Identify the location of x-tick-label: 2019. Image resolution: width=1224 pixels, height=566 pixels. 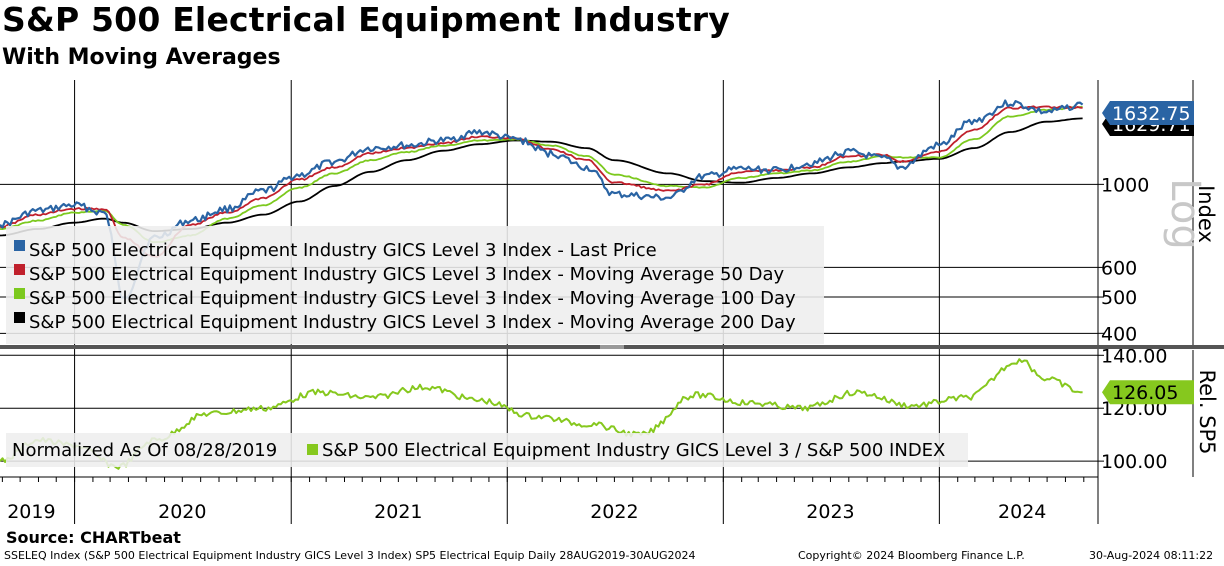
(31, 512).